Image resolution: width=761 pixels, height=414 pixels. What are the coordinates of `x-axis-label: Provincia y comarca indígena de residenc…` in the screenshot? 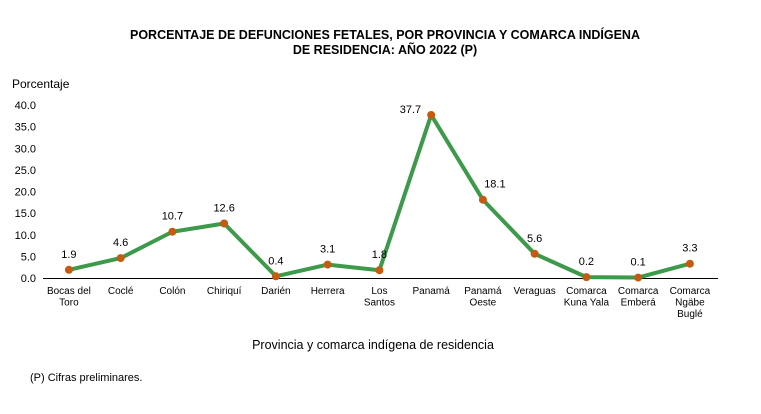 It's located at (373, 345).